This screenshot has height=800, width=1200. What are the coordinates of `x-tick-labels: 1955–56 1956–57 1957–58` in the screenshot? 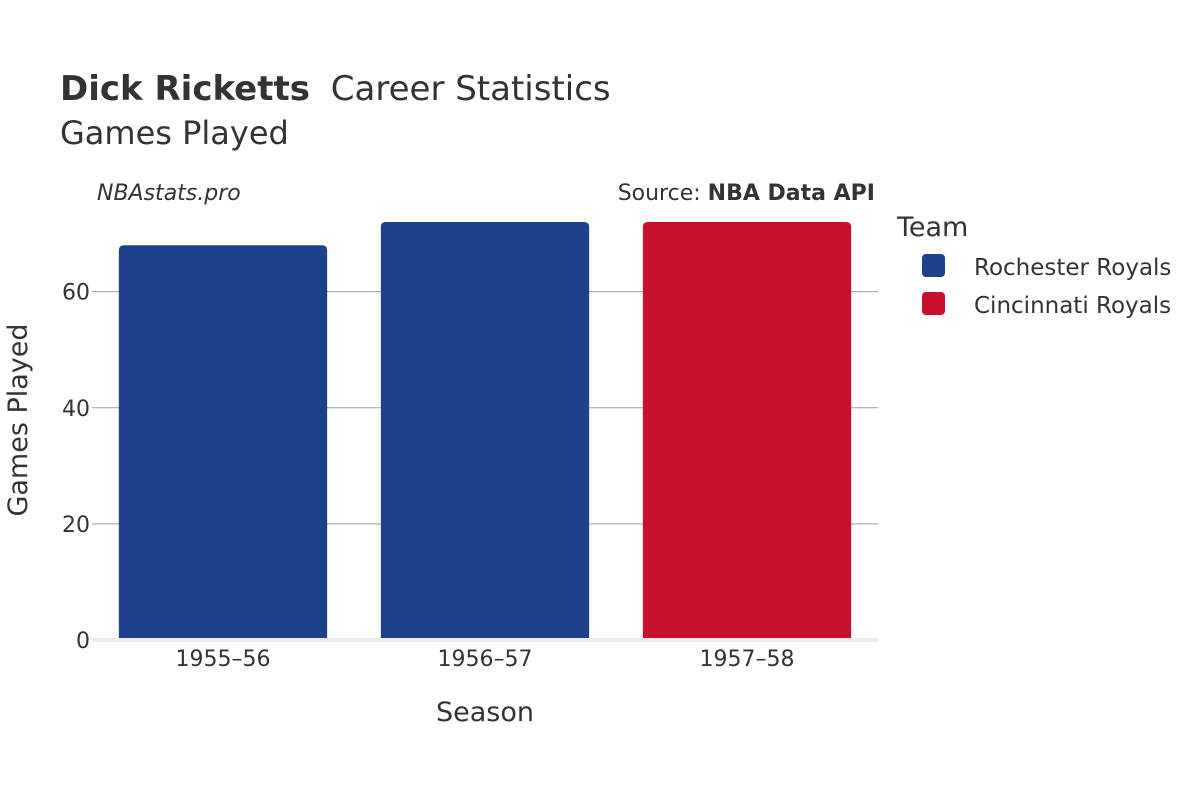 It's located at (485, 659).